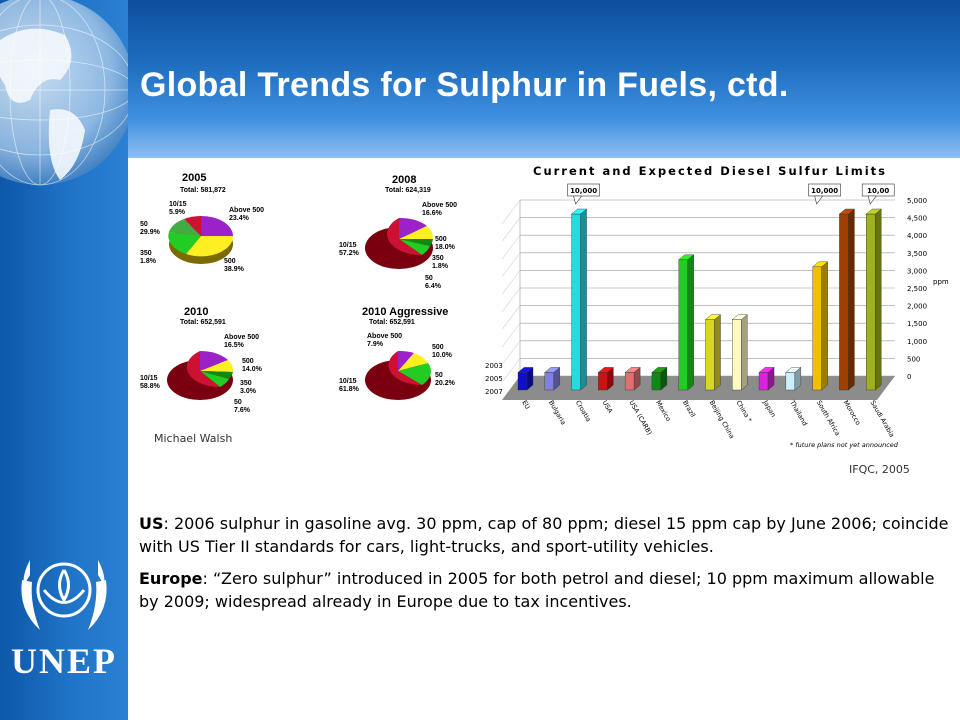 The image size is (960, 720). I want to click on pie-total: Total: 652,591, so click(203, 322).